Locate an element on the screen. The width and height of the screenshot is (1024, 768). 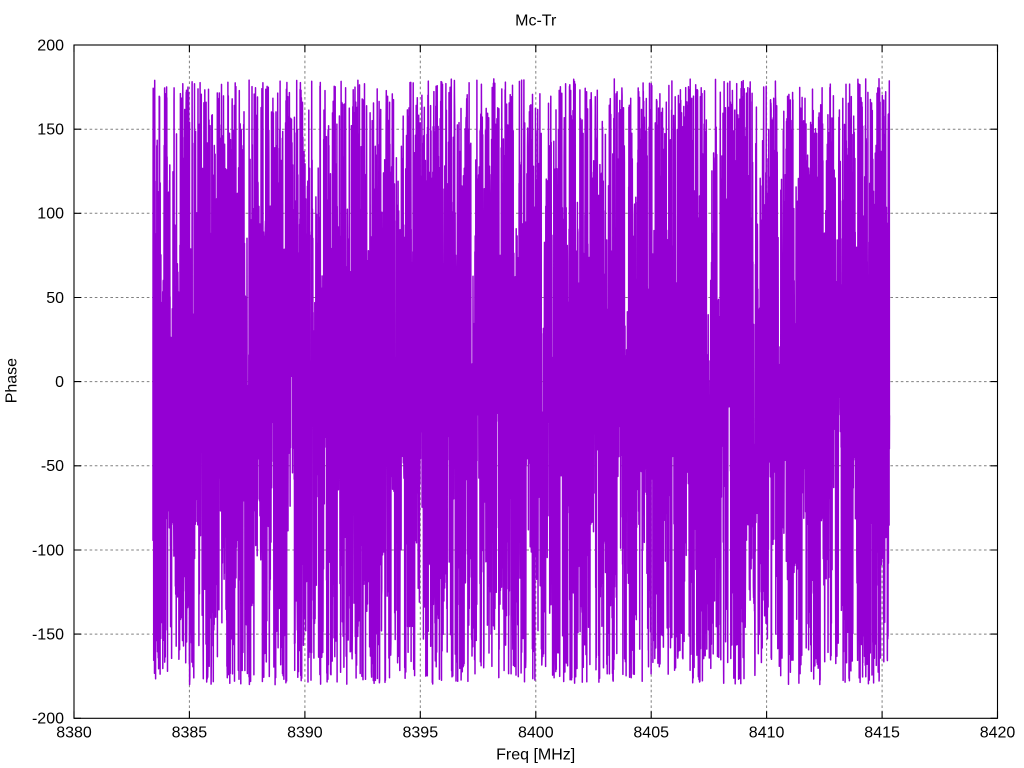
svg-text: 0 is located at coordinates (59, 382).